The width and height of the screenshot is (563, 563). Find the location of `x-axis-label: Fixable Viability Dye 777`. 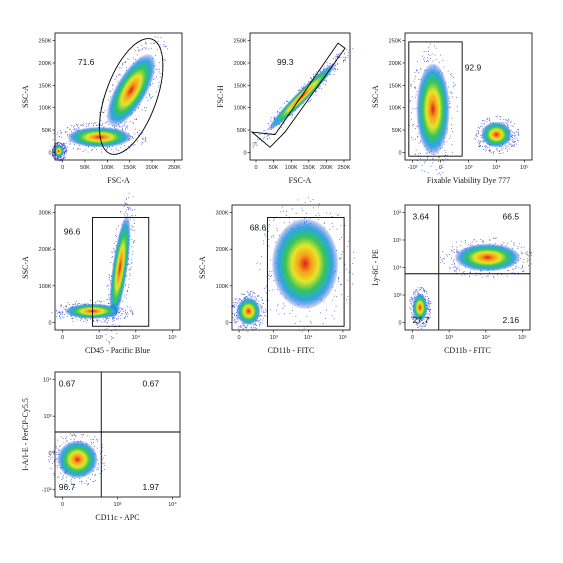

x-axis-label: Fixable Viability Dye 777 is located at coordinates (468, 180).